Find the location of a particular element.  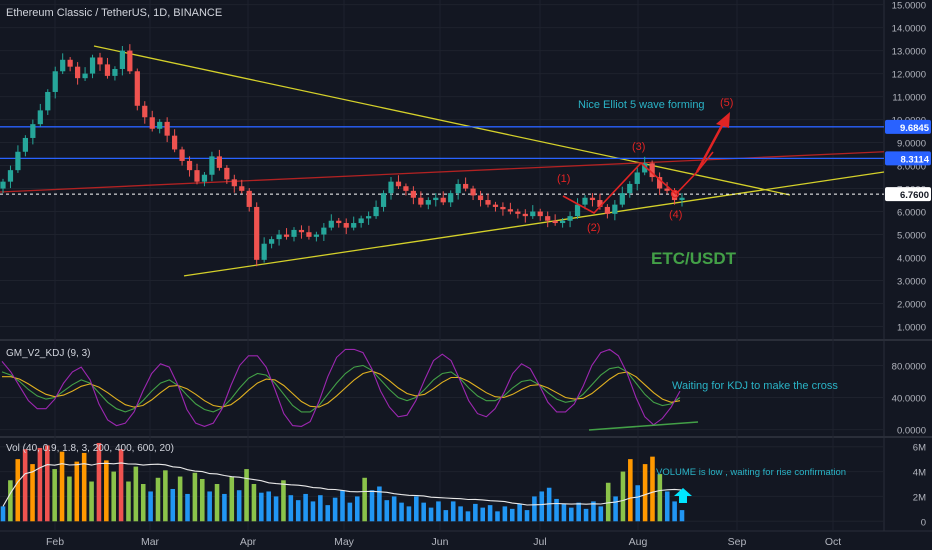

volume-title: Vol (40, 0.9, 1.8, 3, 200, 400, 600, 20) is located at coordinates (90, 448).